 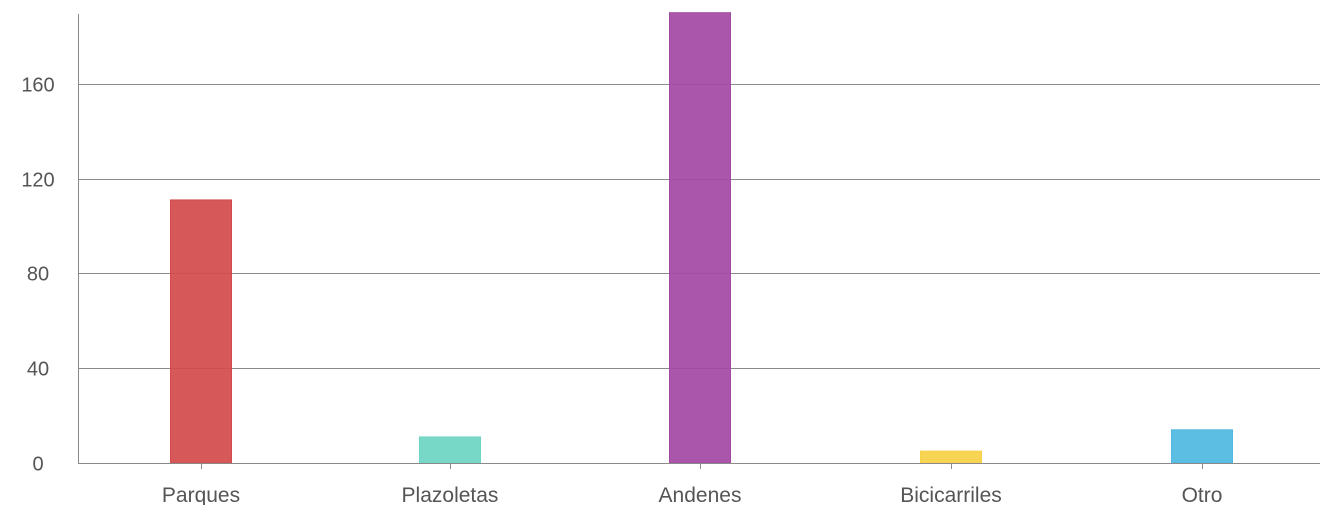 What do you see at coordinates (450, 494) in the screenshot?
I see `x-tick-label: Plazoletas` at bounding box center [450, 494].